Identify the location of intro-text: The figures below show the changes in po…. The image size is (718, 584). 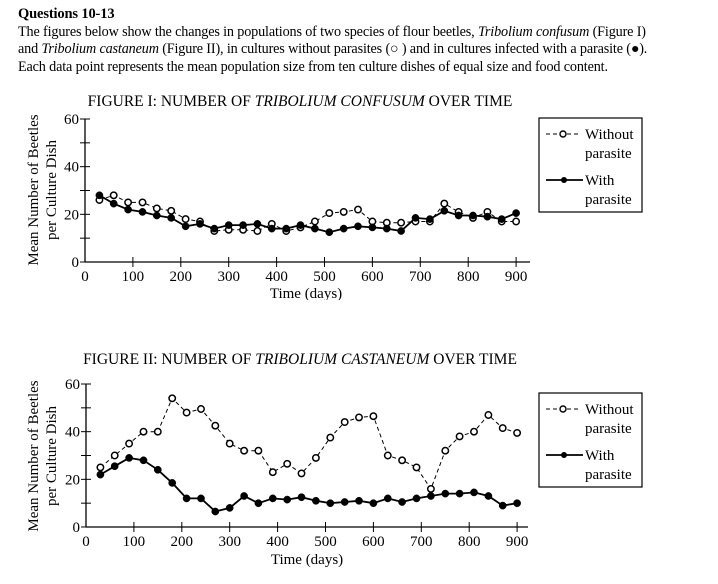
(248, 31).